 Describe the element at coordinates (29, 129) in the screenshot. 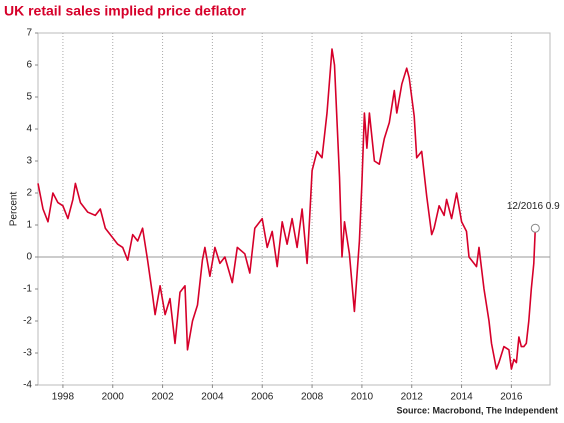

I see `y-tick-label: 4` at that location.